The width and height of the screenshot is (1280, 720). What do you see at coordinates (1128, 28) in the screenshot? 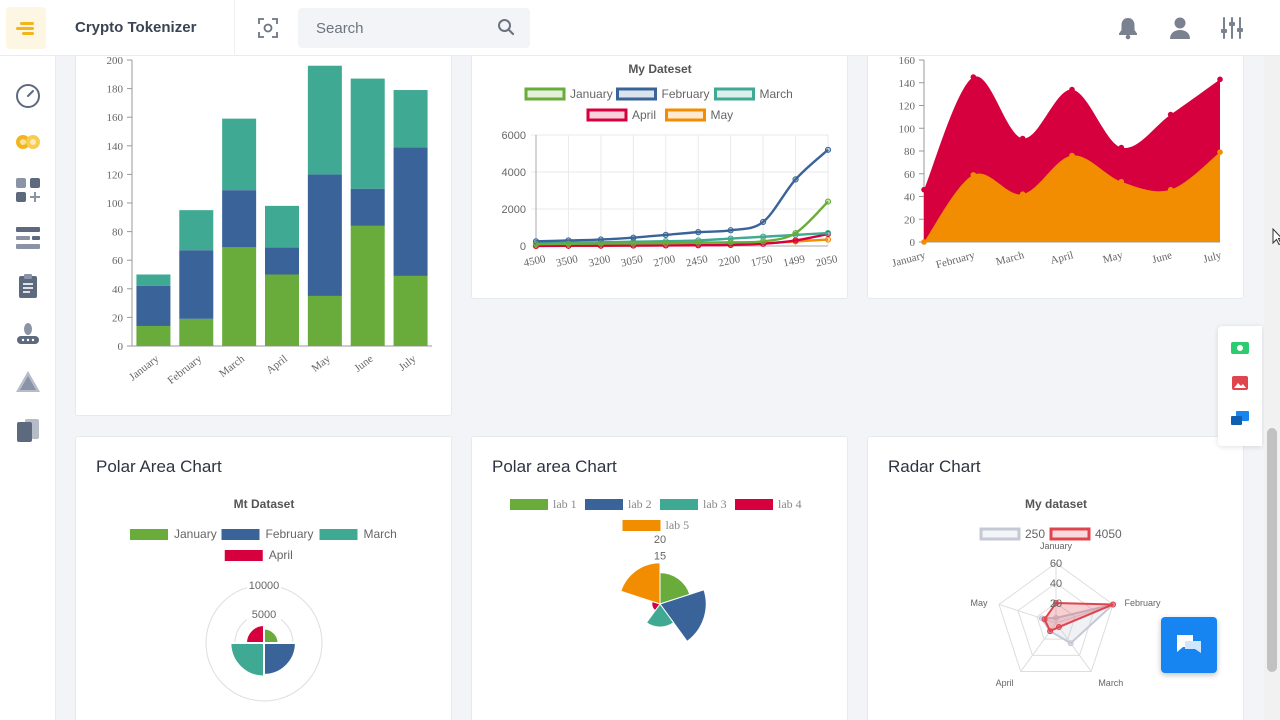
I see `bell-icon` at bounding box center [1128, 28].